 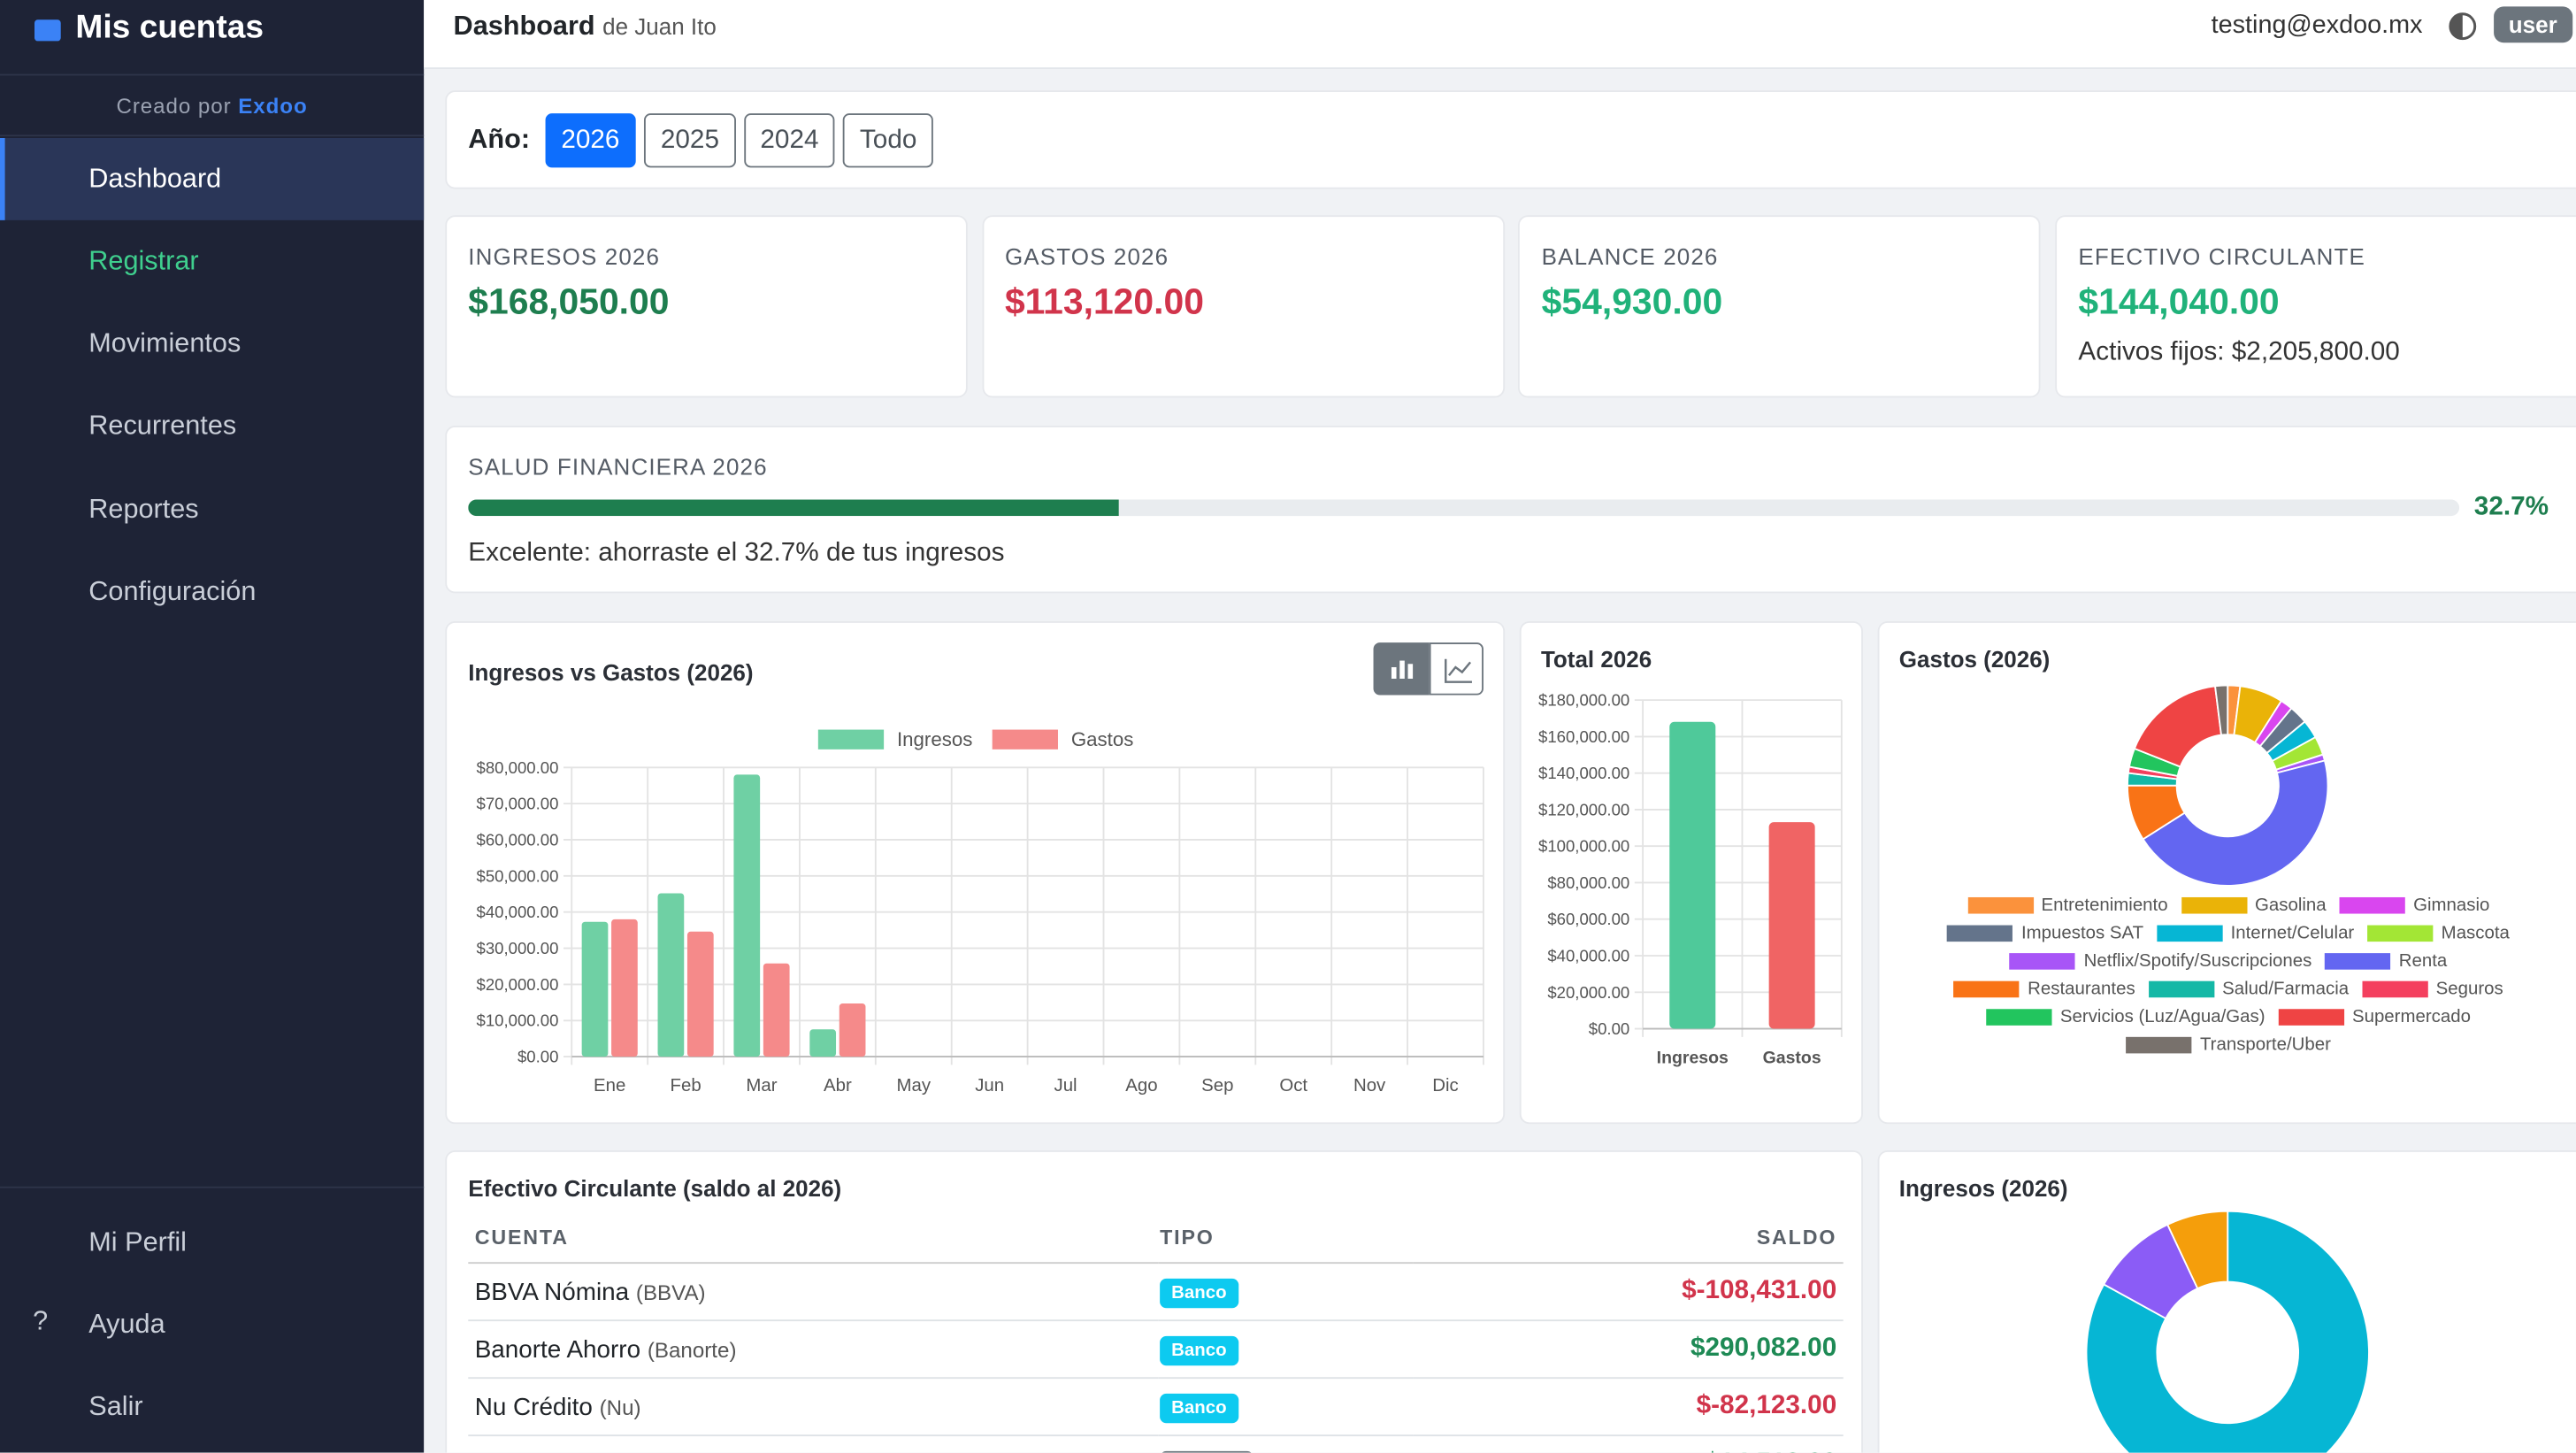 What do you see at coordinates (692, 1349) in the screenshot?
I see `account-bank: (Banorte)` at bounding box center [692, 1349].